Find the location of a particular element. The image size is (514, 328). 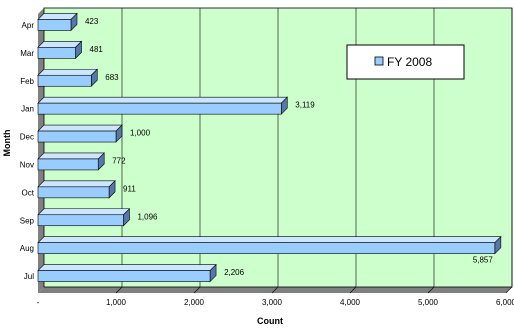

ticks-layer: - 1,000 2,000 3,000 4,000 5,000 6,000 is located at coordinates (275, 302).